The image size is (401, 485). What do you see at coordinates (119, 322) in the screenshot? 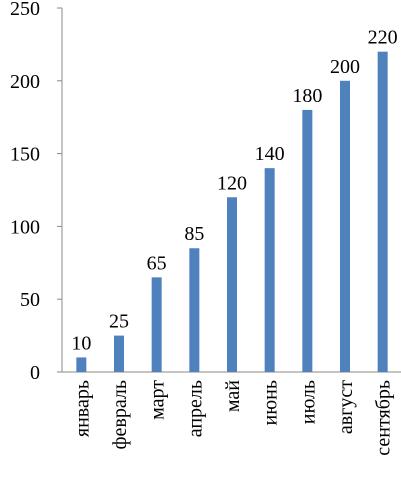
I see `data-label: 25` at bounding box center [119, 322].